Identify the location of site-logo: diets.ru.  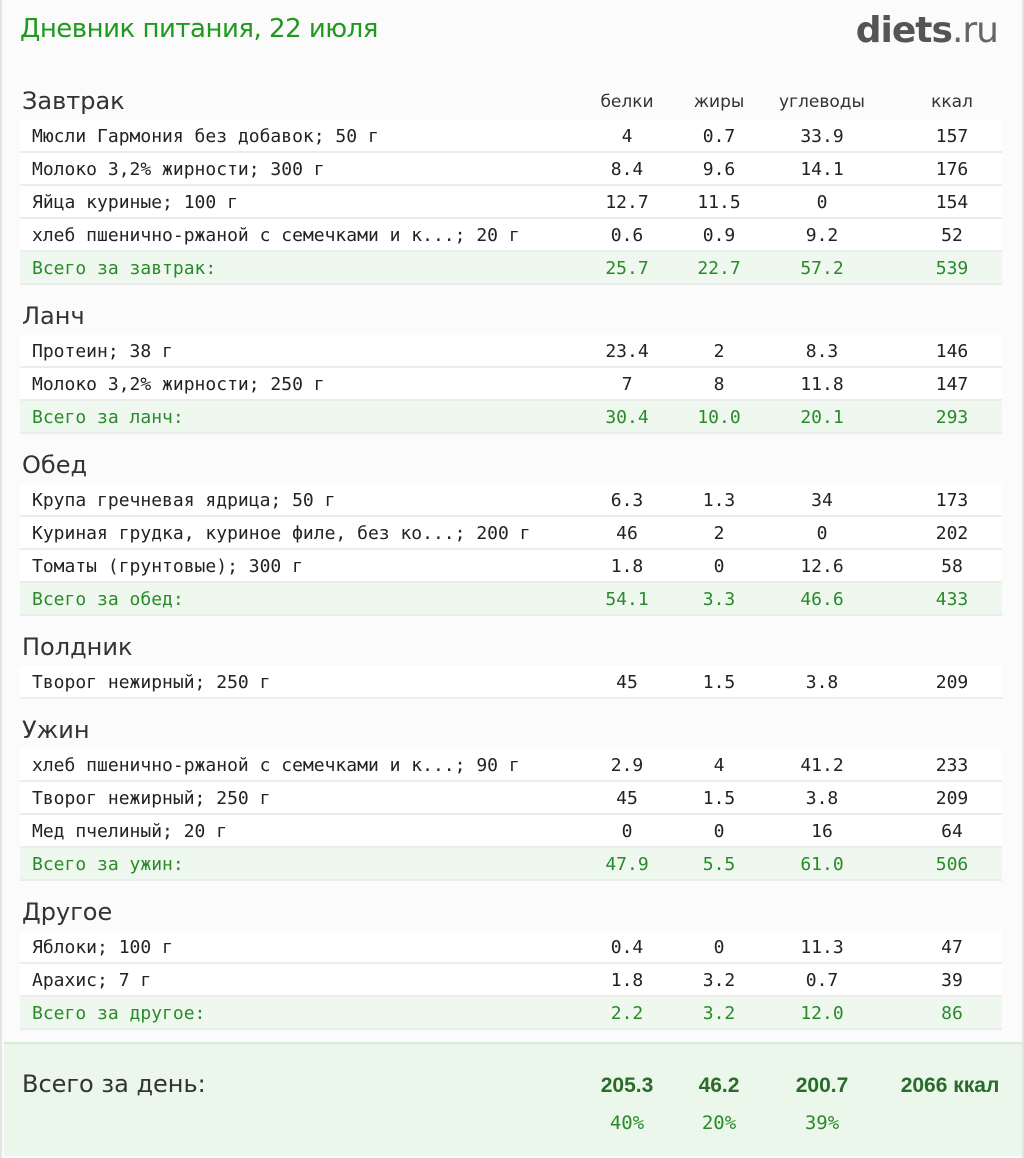
(927, 30).